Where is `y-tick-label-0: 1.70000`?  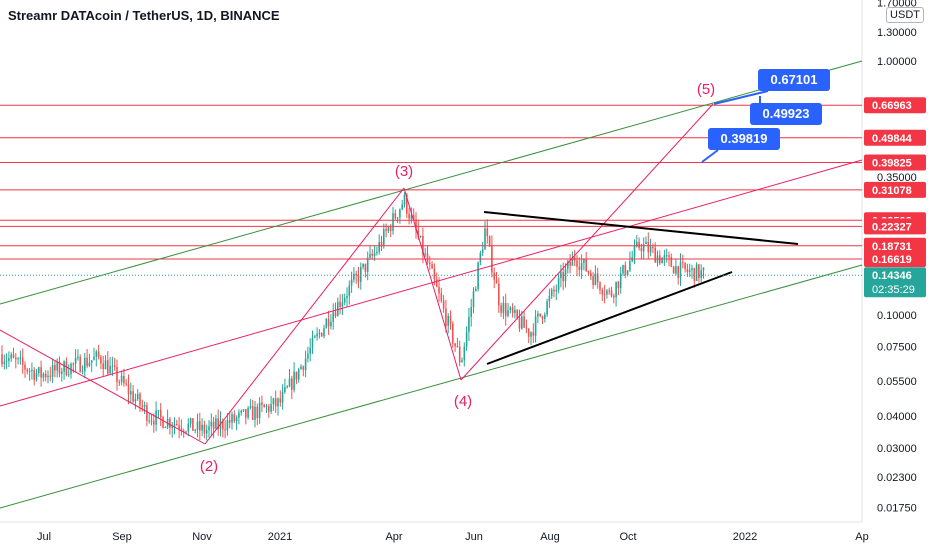 y-tick-label-0: 1.70000 is located at coordinates (897, 4).